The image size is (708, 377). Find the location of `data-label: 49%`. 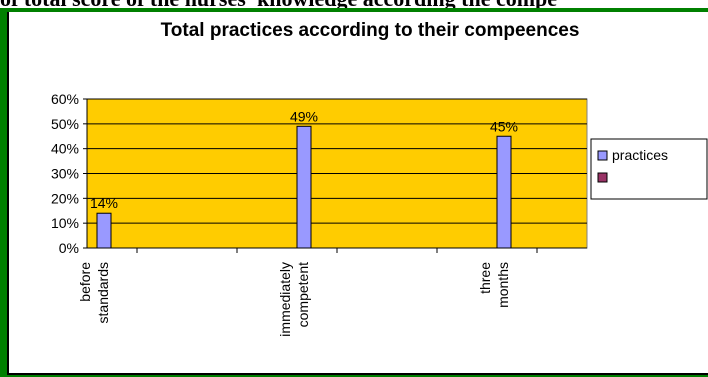

data-label: 49% is located at coordinates (304, 116).